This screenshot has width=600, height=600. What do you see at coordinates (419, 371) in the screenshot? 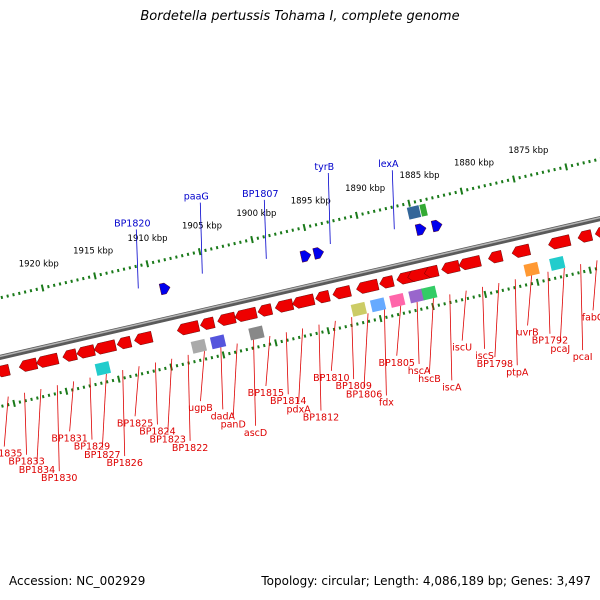
I see `minus-gene-label: hscA` at bounding box center [419, 371].